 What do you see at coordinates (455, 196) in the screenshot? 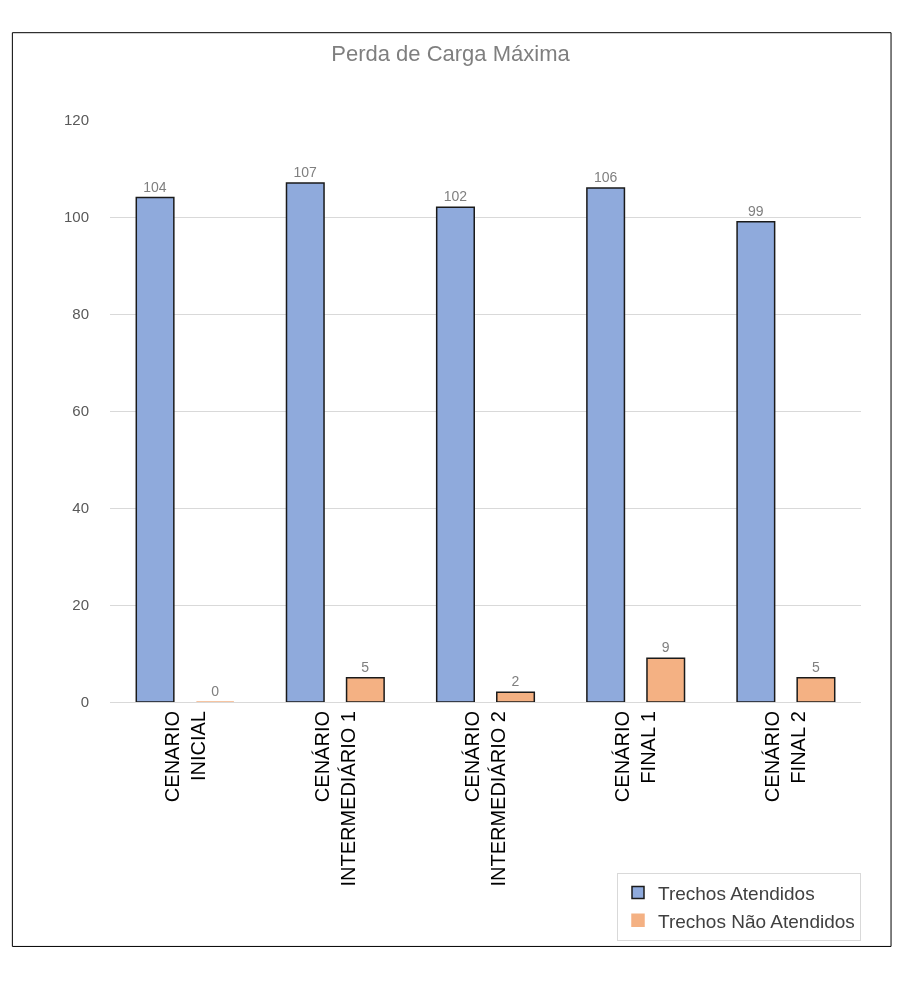
I see `data-label: 102` at bounding box center [455, 196].